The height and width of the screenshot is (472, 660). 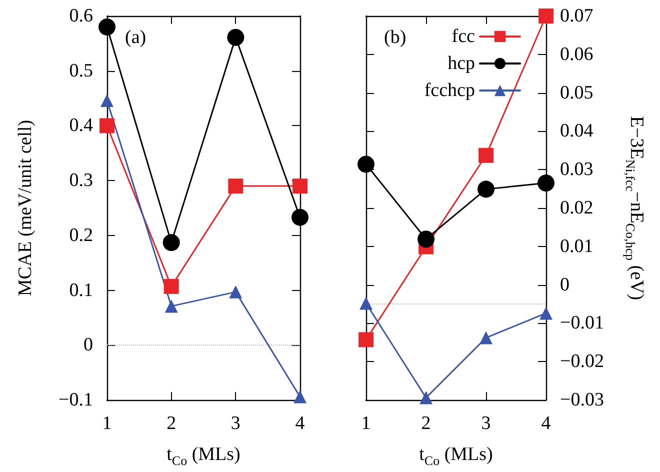 I want to click on y2-tick-label: 0.05, so click(x=577, y=93).